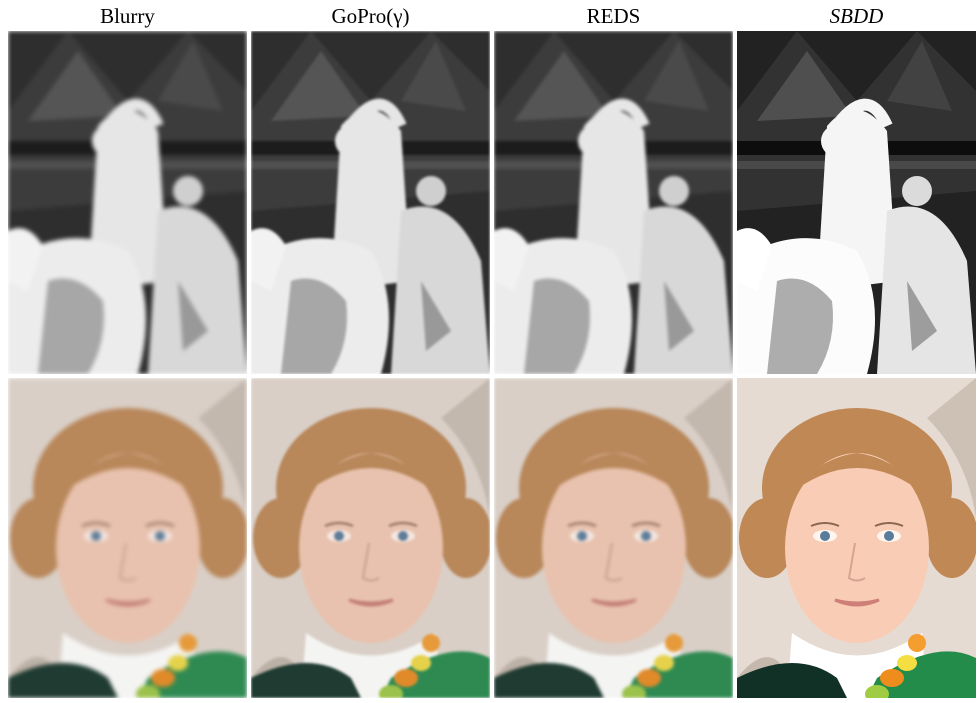 This screenshot has width=980, height=703. I want to click on portrait-image-gopro, so click(370, 538).